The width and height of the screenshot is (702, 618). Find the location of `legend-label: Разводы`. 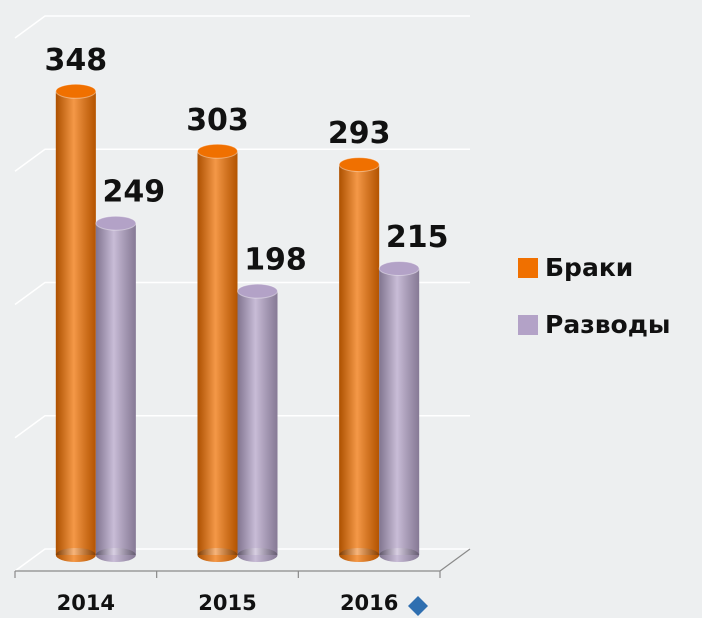

legend-label: Разводы is located at coordinates (608, 324).